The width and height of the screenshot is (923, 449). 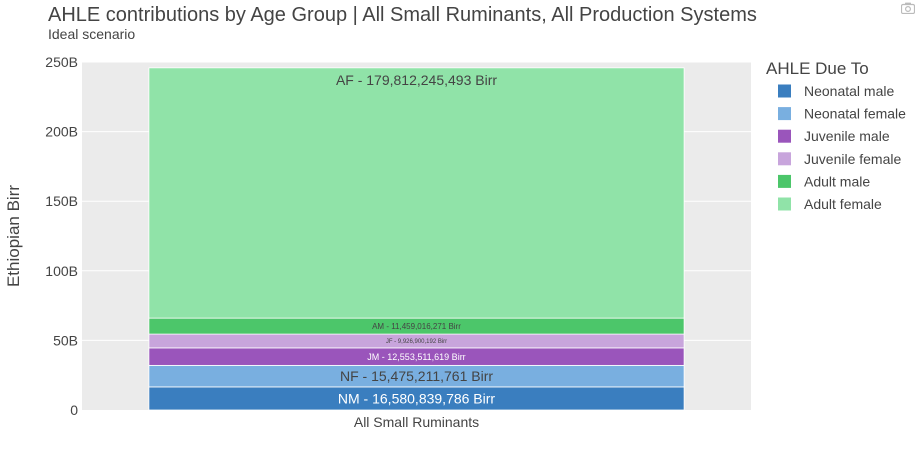 I want to click on y-tick-label: 50B, so click(x=65, y=340).